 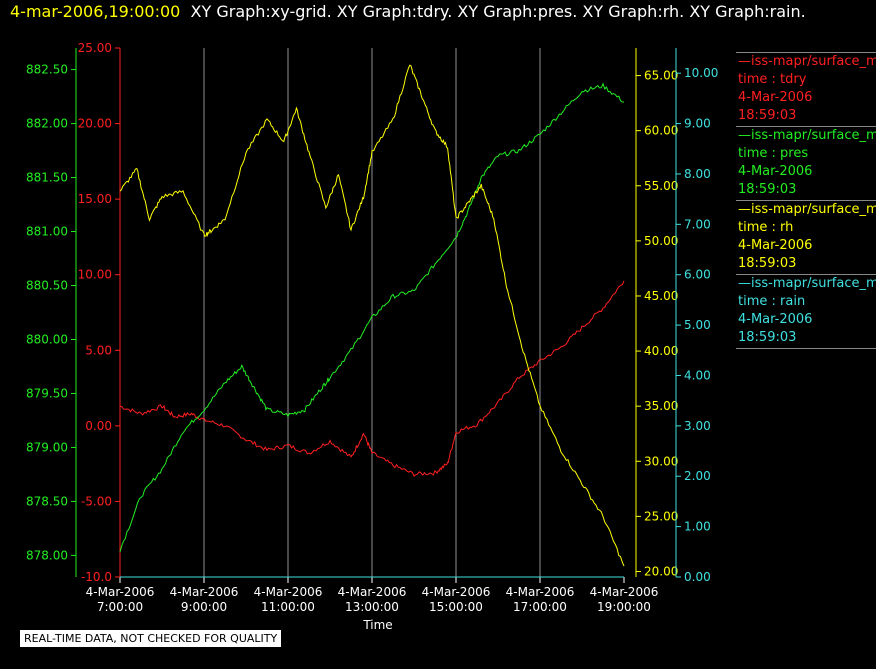 I want to click on tdry-tick-label: -10.0, so click(x=96, y=577).